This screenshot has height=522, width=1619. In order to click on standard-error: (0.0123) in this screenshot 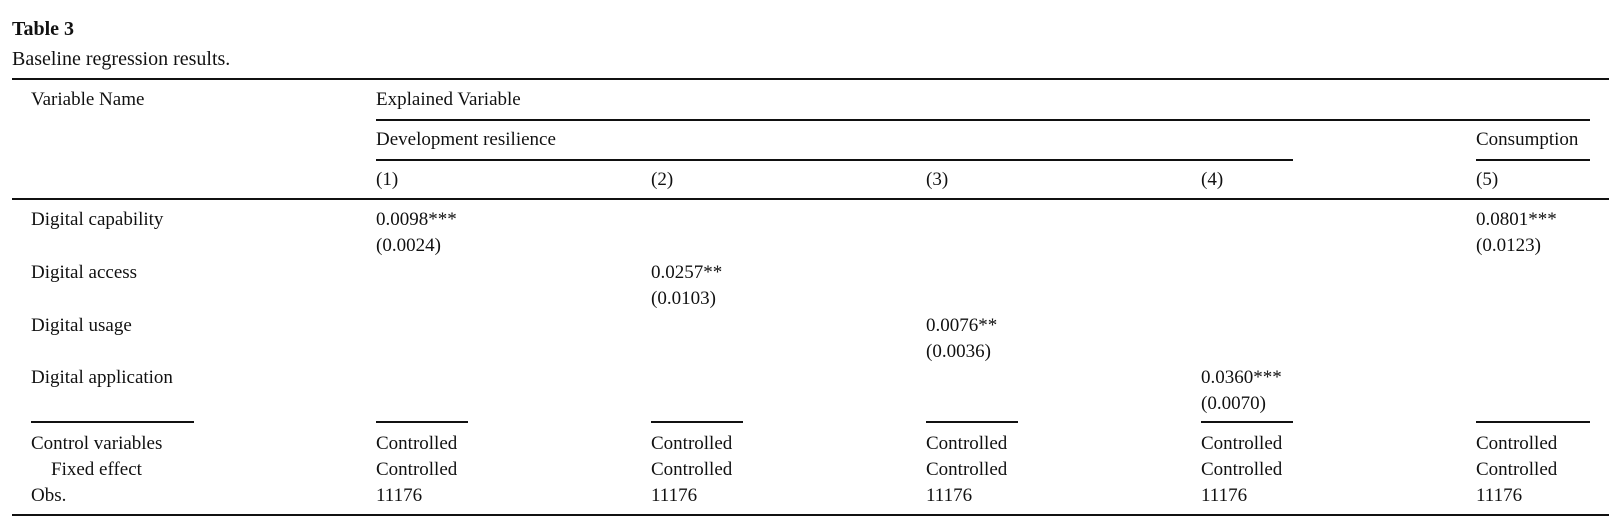, I will do `click(1508, 245)`.